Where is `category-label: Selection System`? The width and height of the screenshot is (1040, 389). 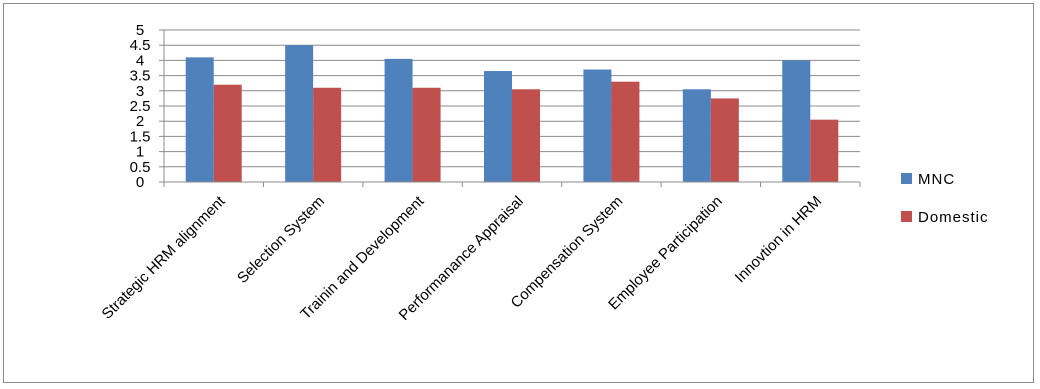 category-label: Selection System is located at coordinates (281, 240).